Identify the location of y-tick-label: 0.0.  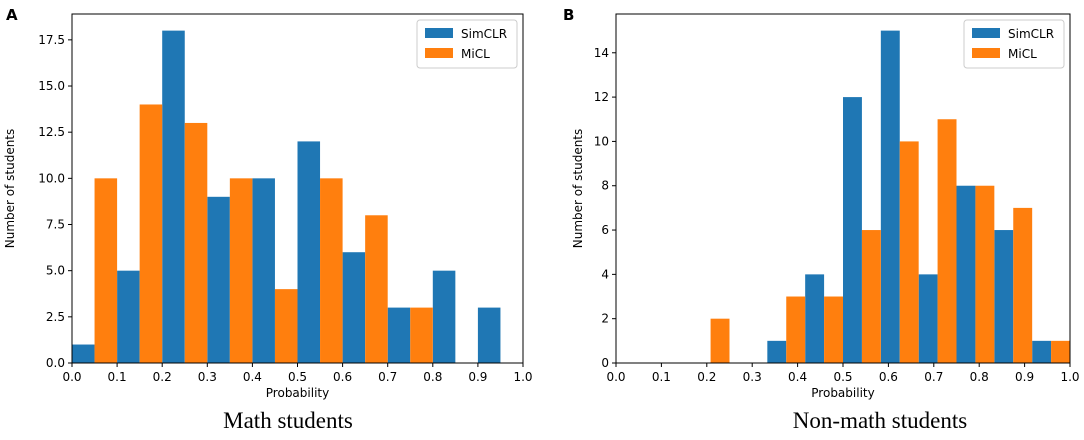
(55, 363).